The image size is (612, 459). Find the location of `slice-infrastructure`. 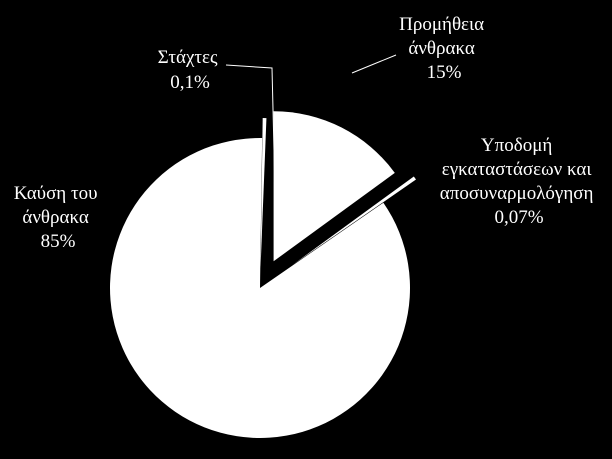

slice-infrastructure is located at coordinates (354, 220).